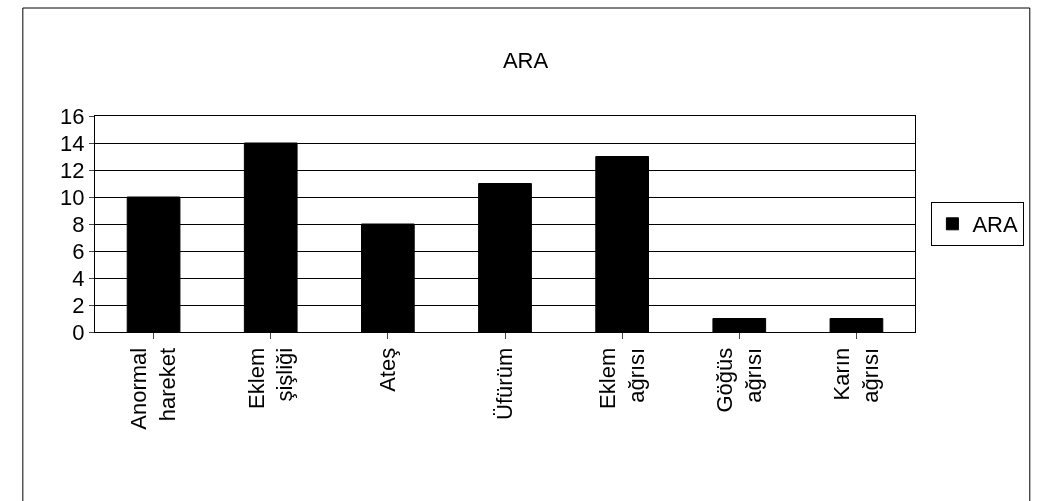 The image size is (1051, 501). What do you see at coordinates (78, 251) in the screenshot?
I see `y-tick-label: 6` at bounding box center [78, 251].